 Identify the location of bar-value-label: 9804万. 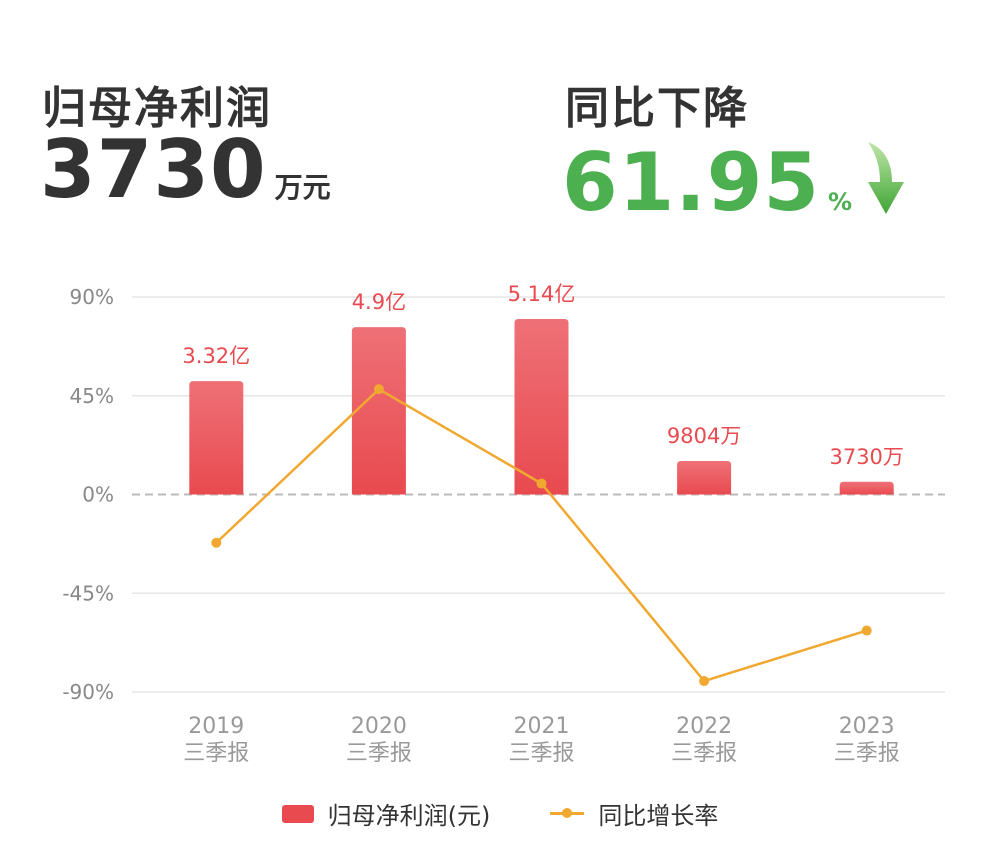
(704, 436).